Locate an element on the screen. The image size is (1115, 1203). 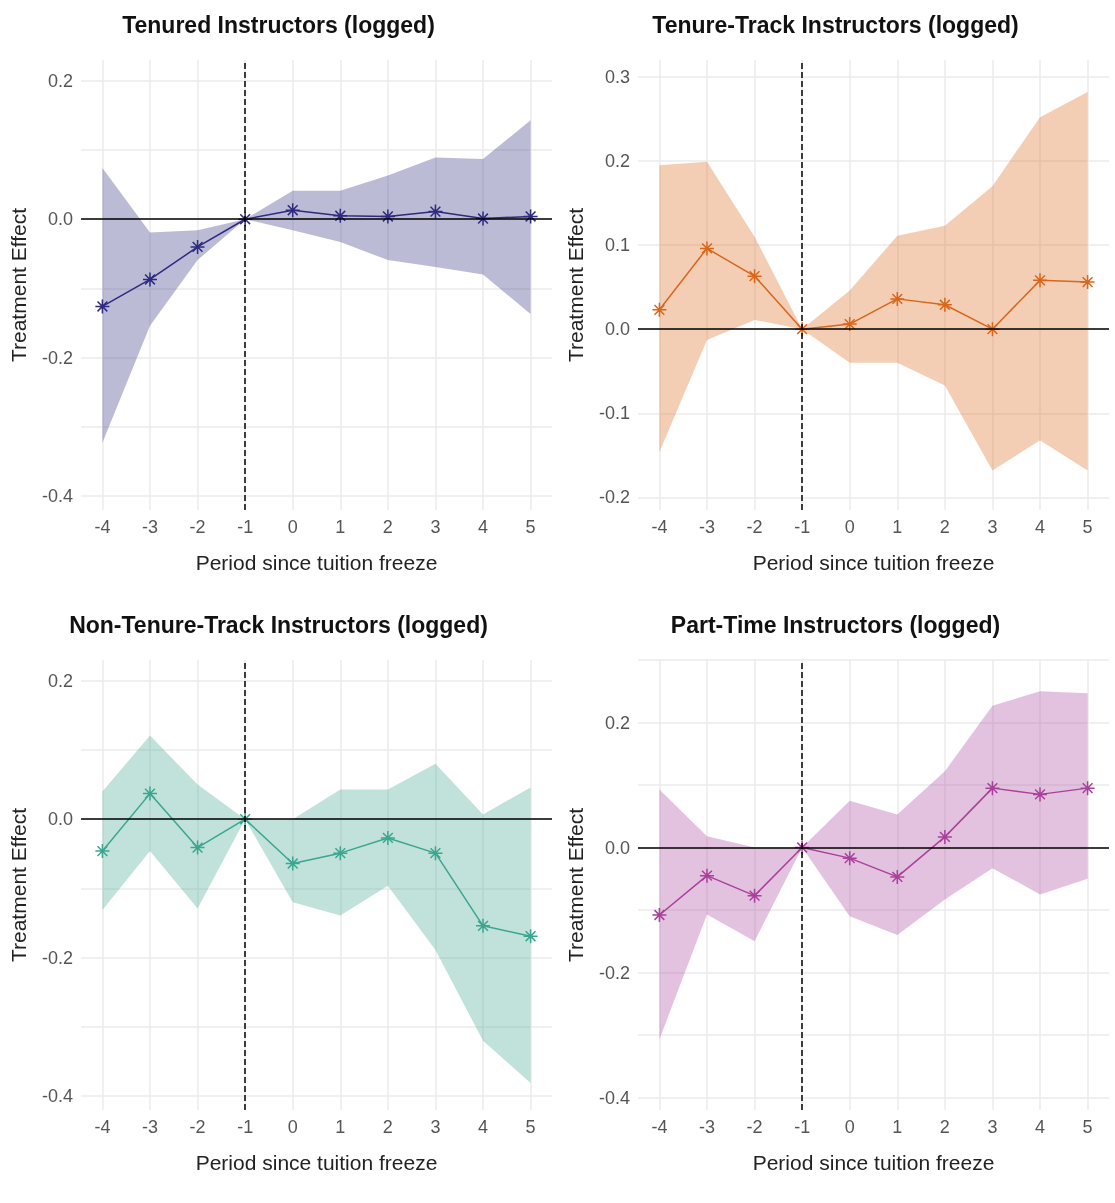
chart-title: Part-Time Instructors (logged) is located at coordinates (835, 624).